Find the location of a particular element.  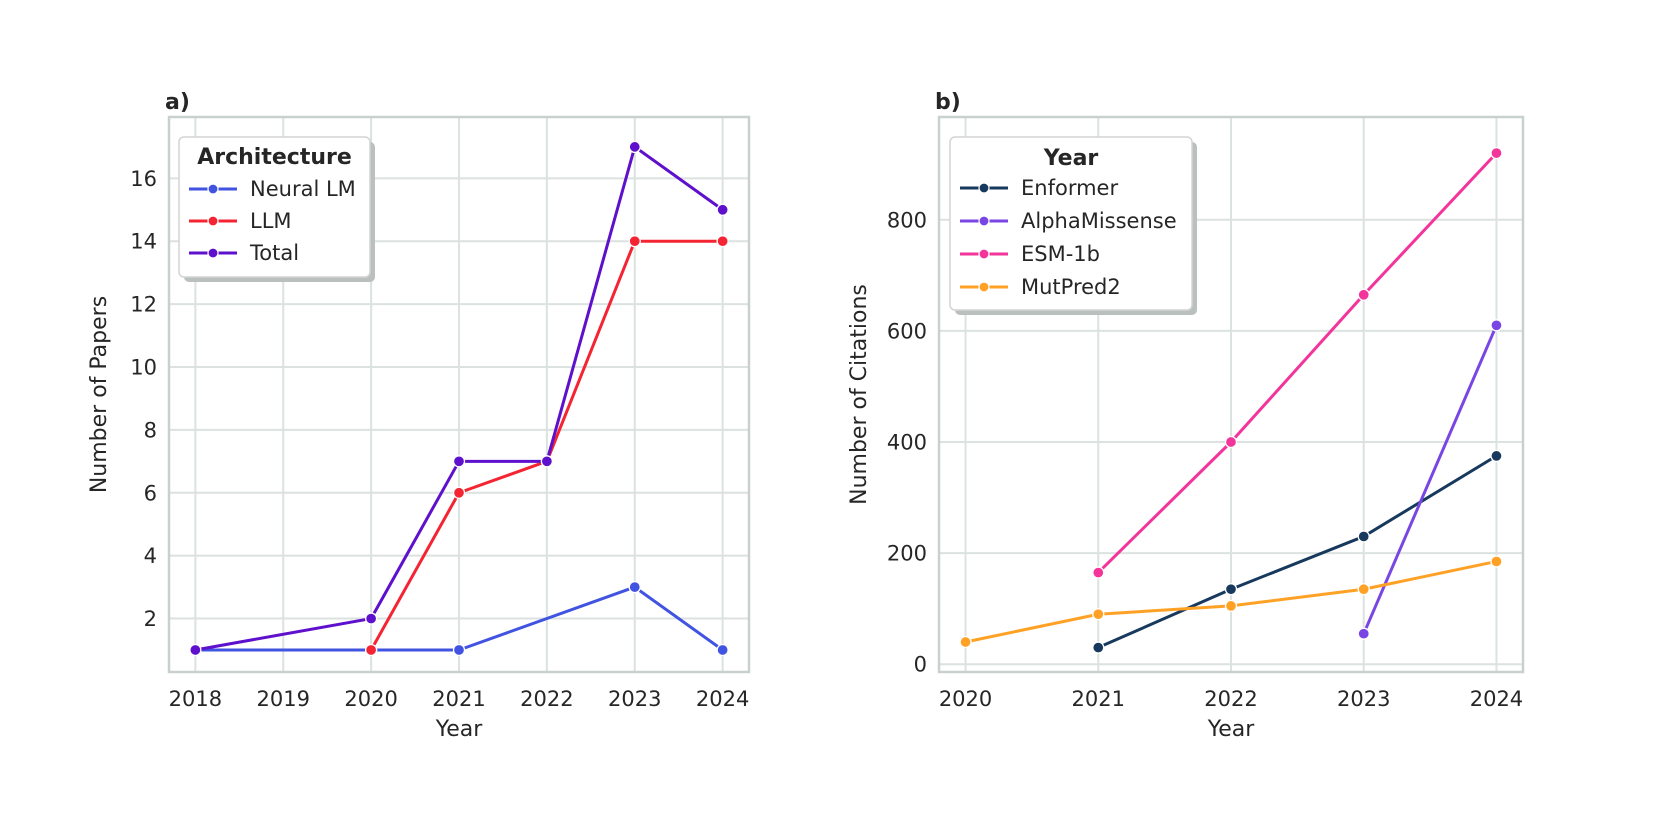

y-tick-label-600: 600 is located at coordinates (907, 331).